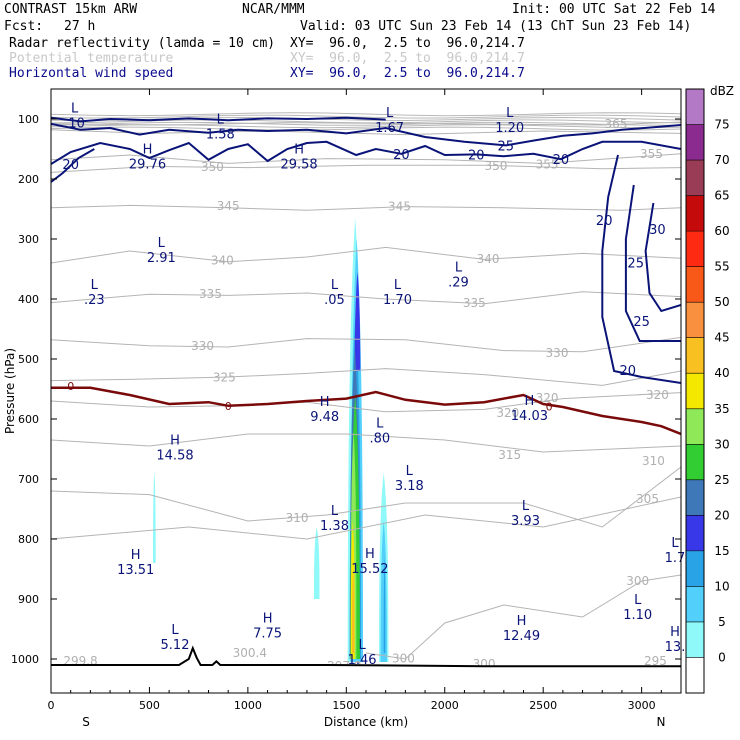 Image resolution: width=740 pixels, height=740 pixels. Describe the element at coordinates (652, 263) in the screenshot. I see `wind-25-east-curl` at that location.